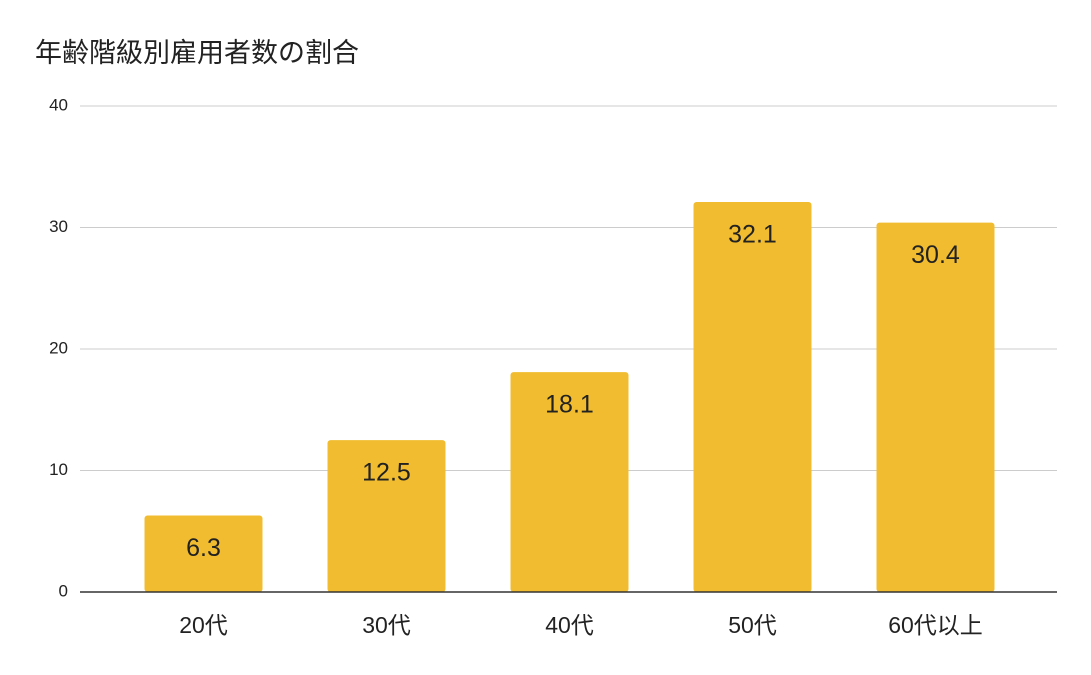 Image resolution: width=1091 pixels, height=675 pixels. What do you see at coordinates (935, 625) in the screenshot?
I see `x-tick-label: 60代以上` at bounding box center [935, 625].